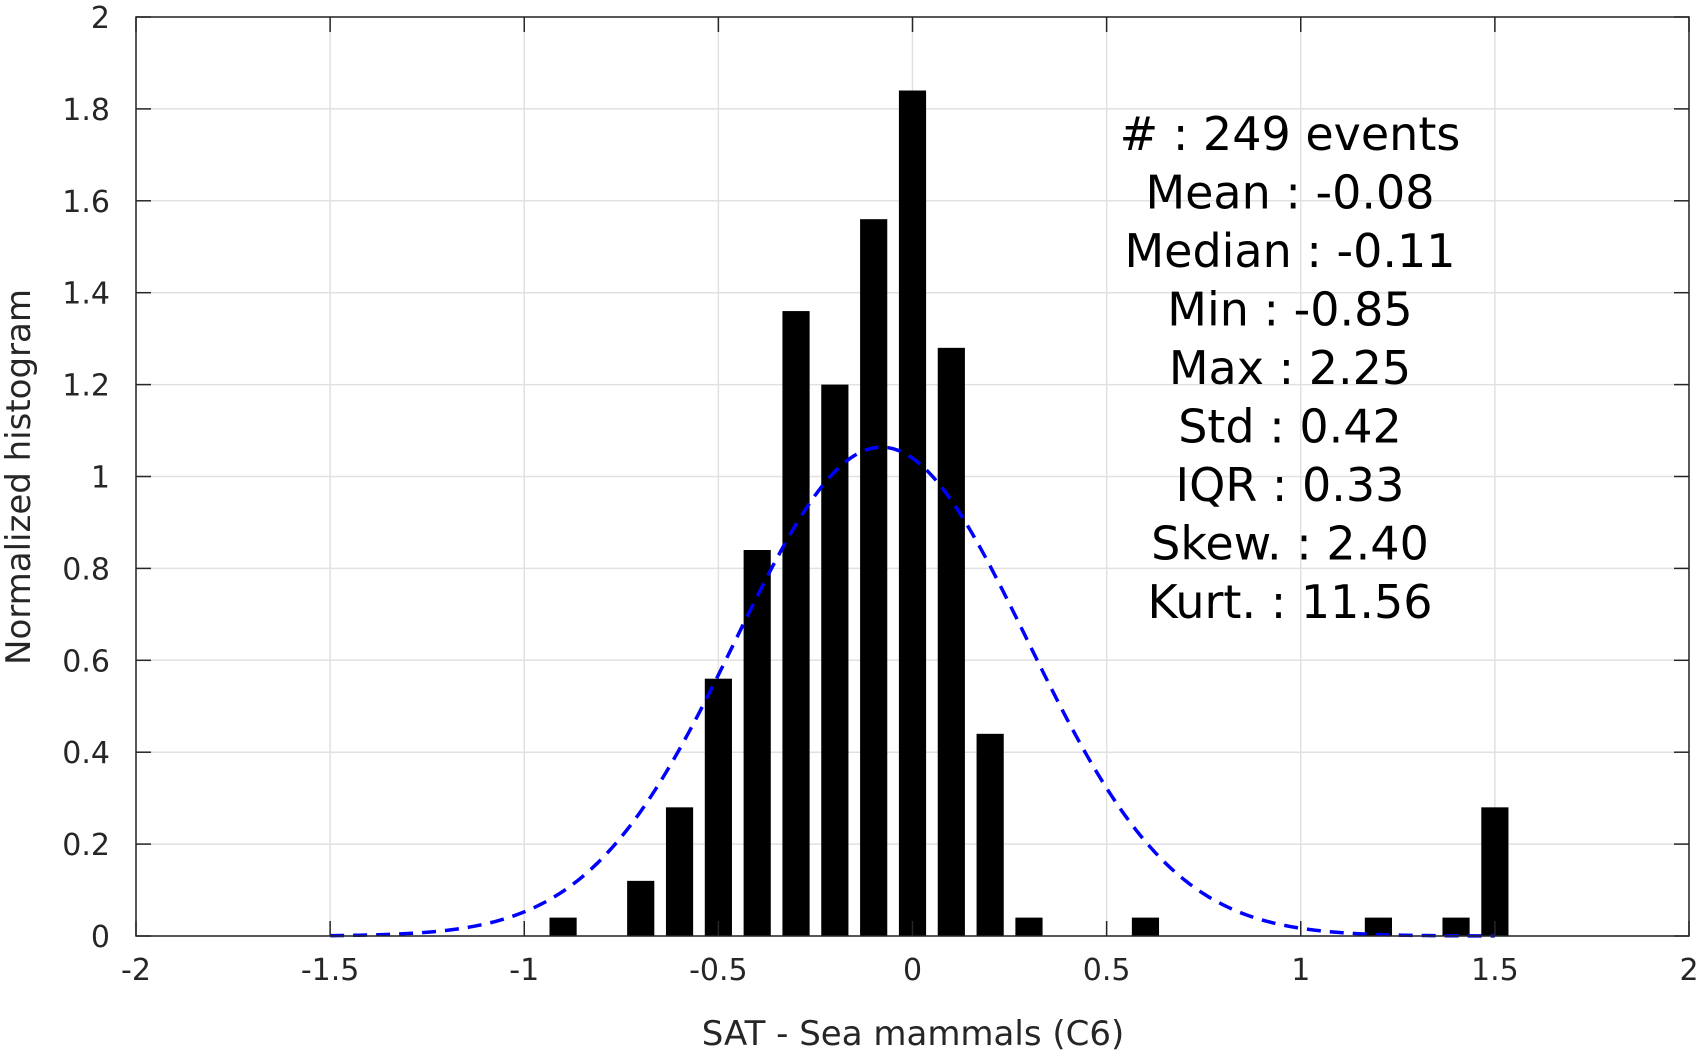 The height and width of the screenshot is (1053, 1703). I want to click on stat-line: # : 249 events, so click(1290, 134).